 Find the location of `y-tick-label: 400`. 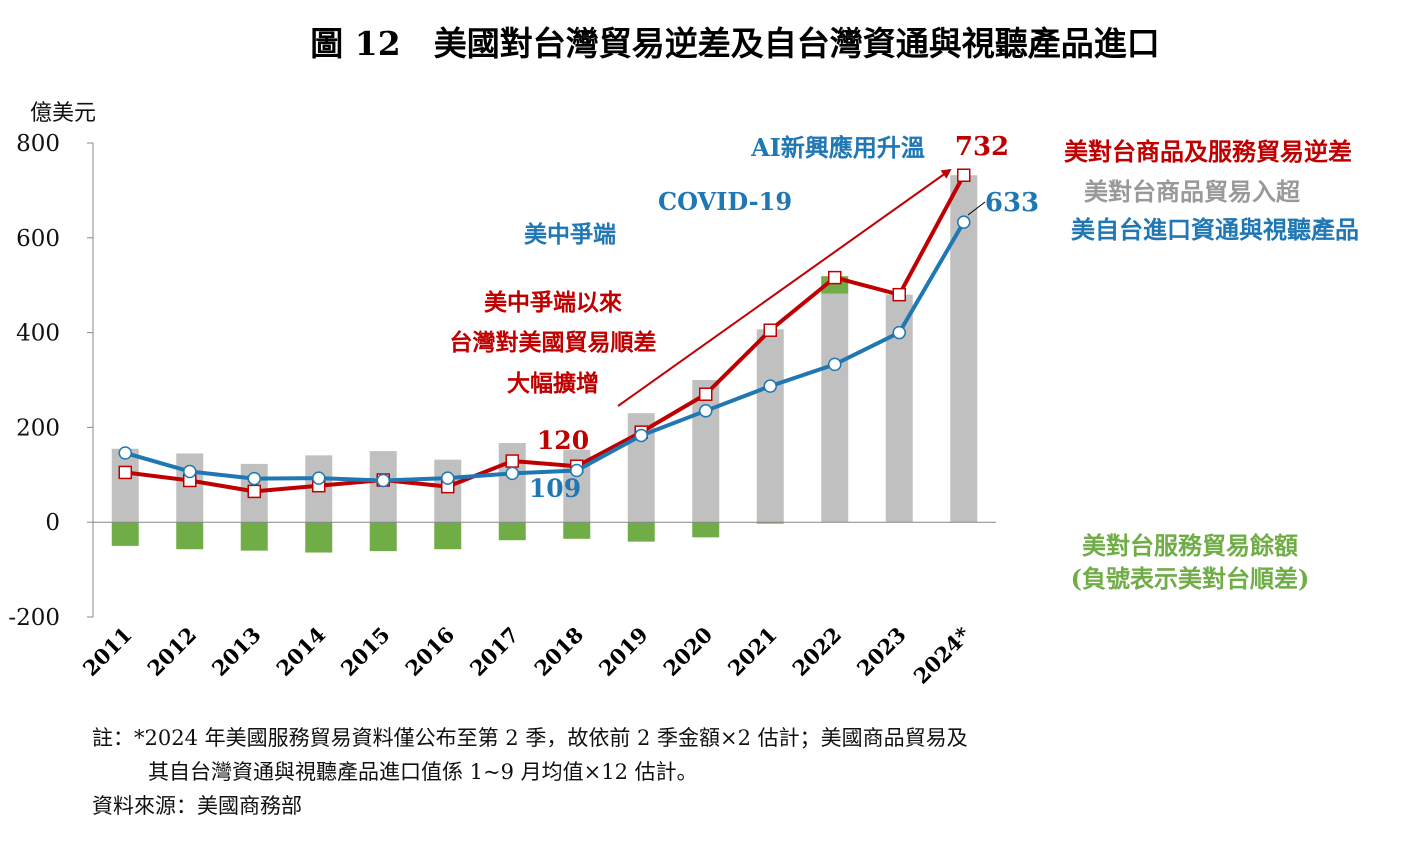

y-tick-label: 400 is located at coordinates (38, 334).